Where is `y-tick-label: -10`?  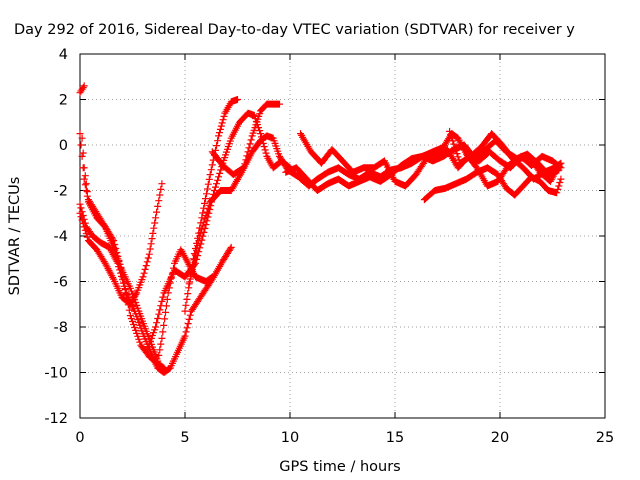
y-tick-label: -10 is located at coordinates (56, 374).